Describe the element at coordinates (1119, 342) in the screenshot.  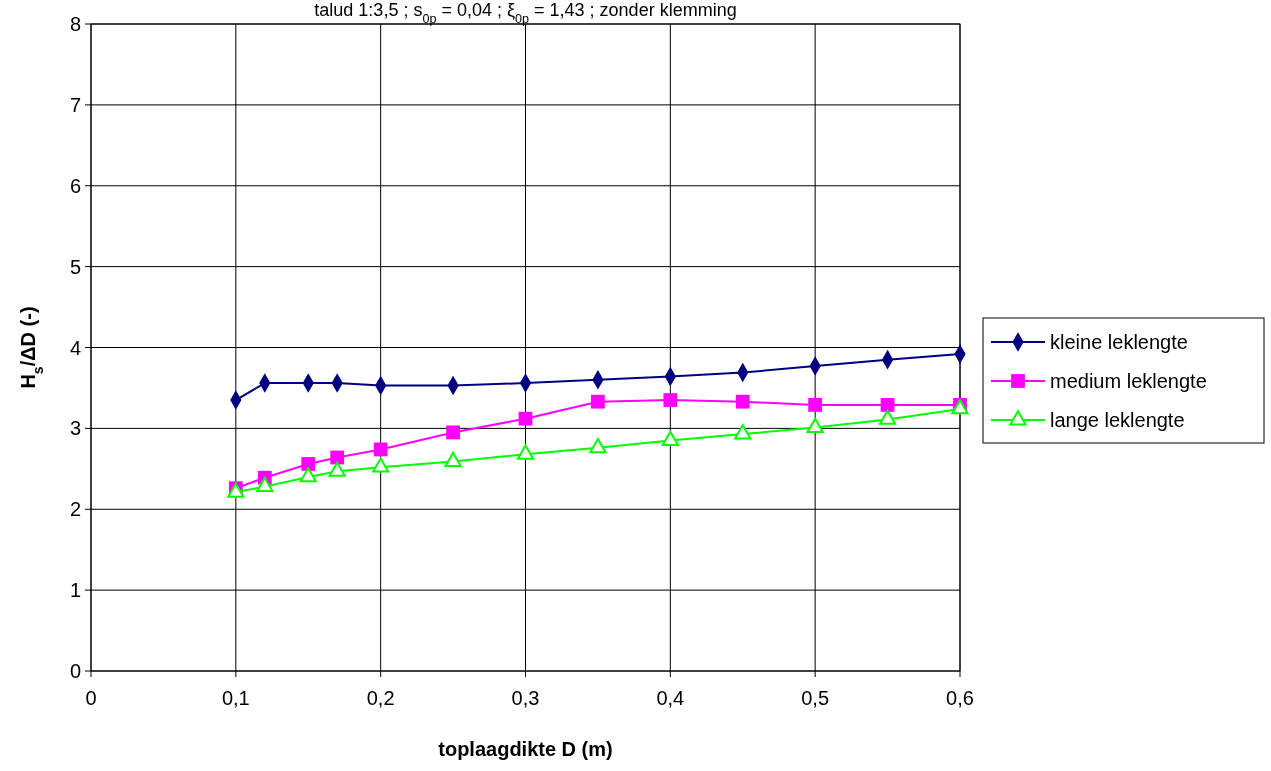
I see `legend-label: kleine leklengte` at that location.